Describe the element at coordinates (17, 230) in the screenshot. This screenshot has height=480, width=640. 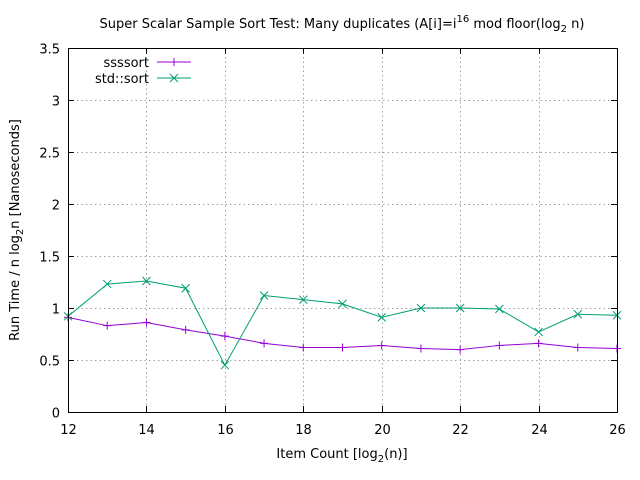
I see `y-axis-label: Run Time / n log2n [Nanoseconds]` at that location.